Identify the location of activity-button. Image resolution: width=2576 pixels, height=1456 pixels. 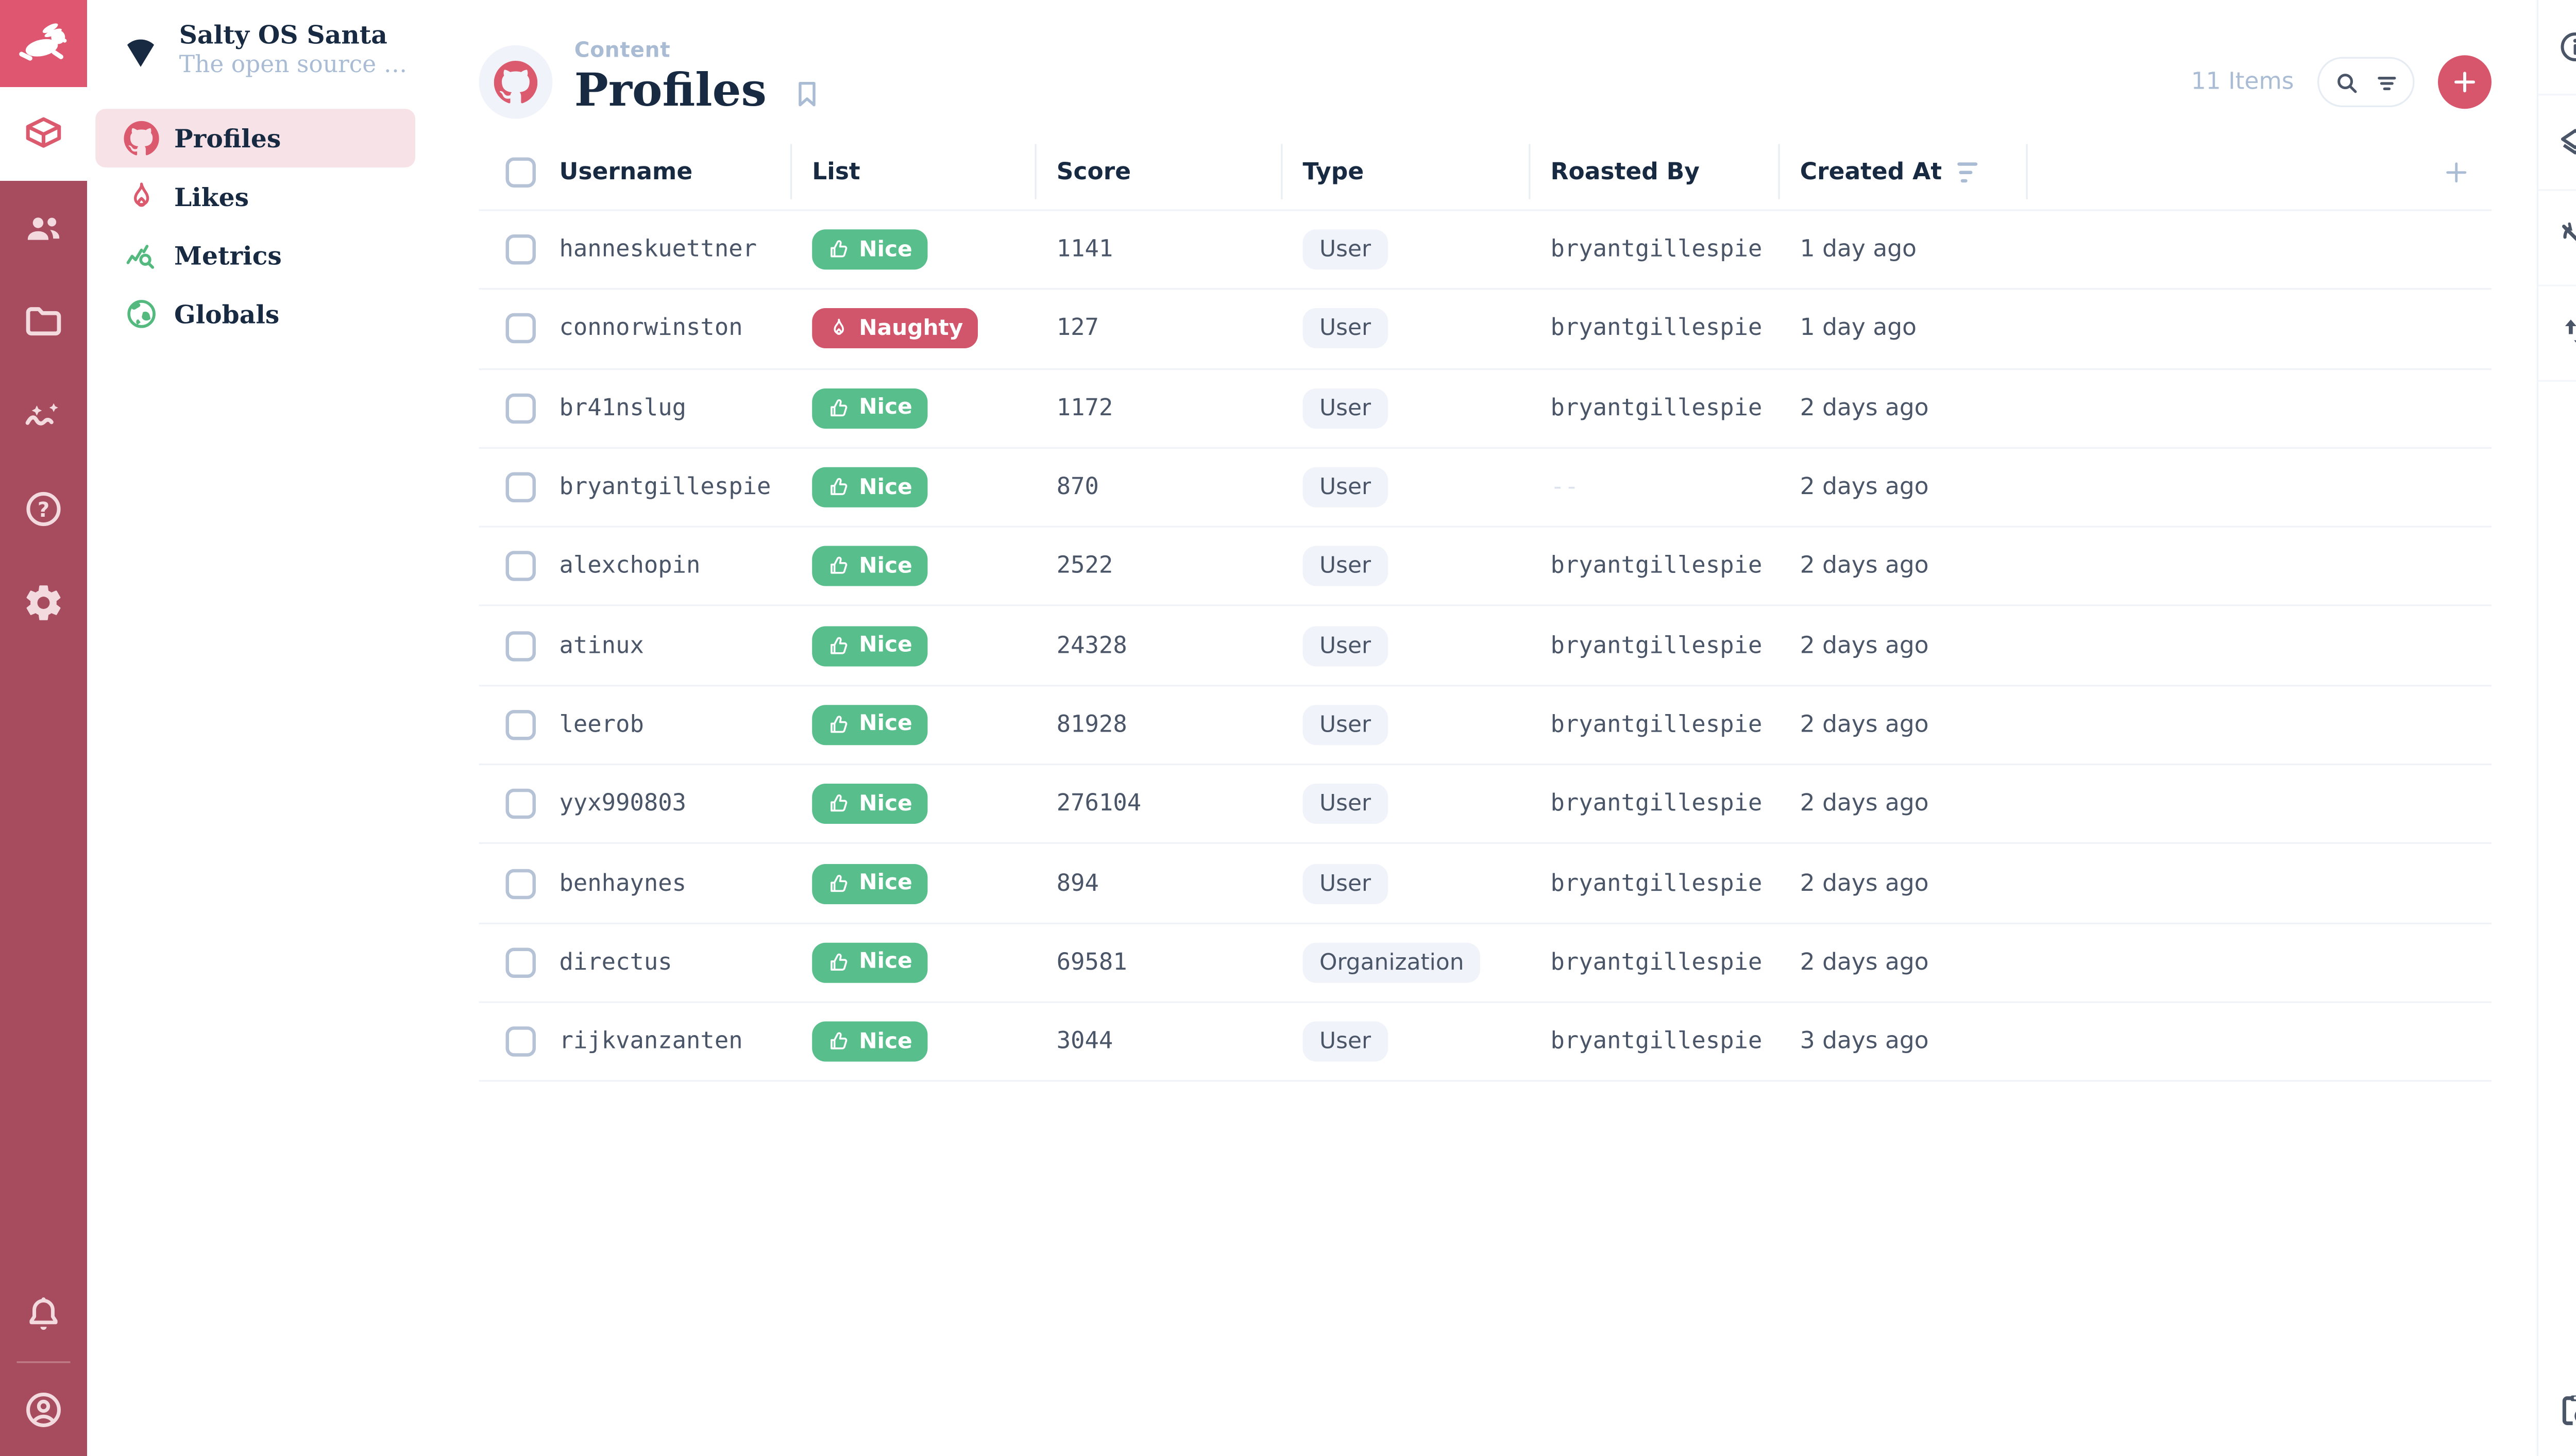
(2557, 1409).